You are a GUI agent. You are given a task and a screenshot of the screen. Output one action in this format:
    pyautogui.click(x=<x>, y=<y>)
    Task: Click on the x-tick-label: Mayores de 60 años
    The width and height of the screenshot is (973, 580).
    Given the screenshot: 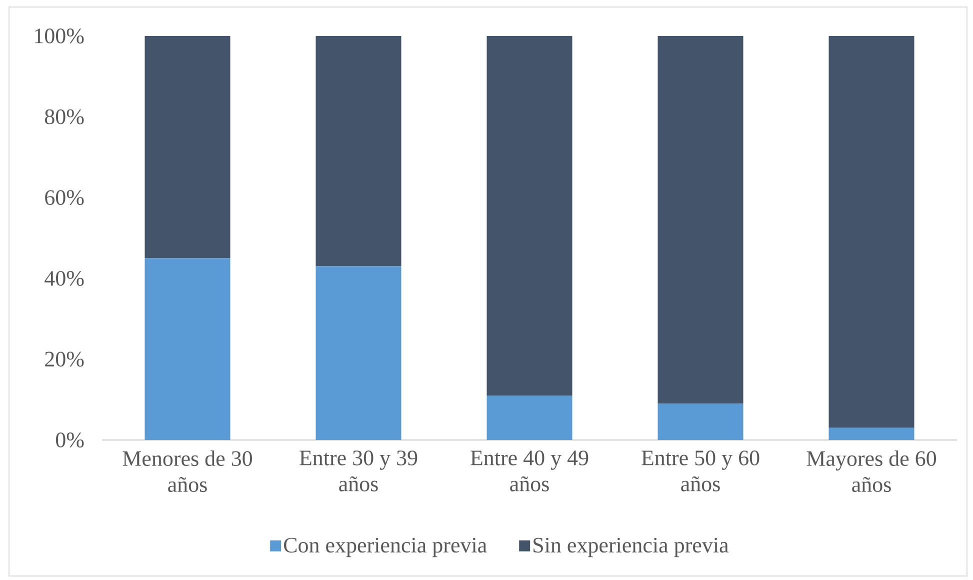 What is the action you would take?
    pyautogui.click(x=871, y=471)
    